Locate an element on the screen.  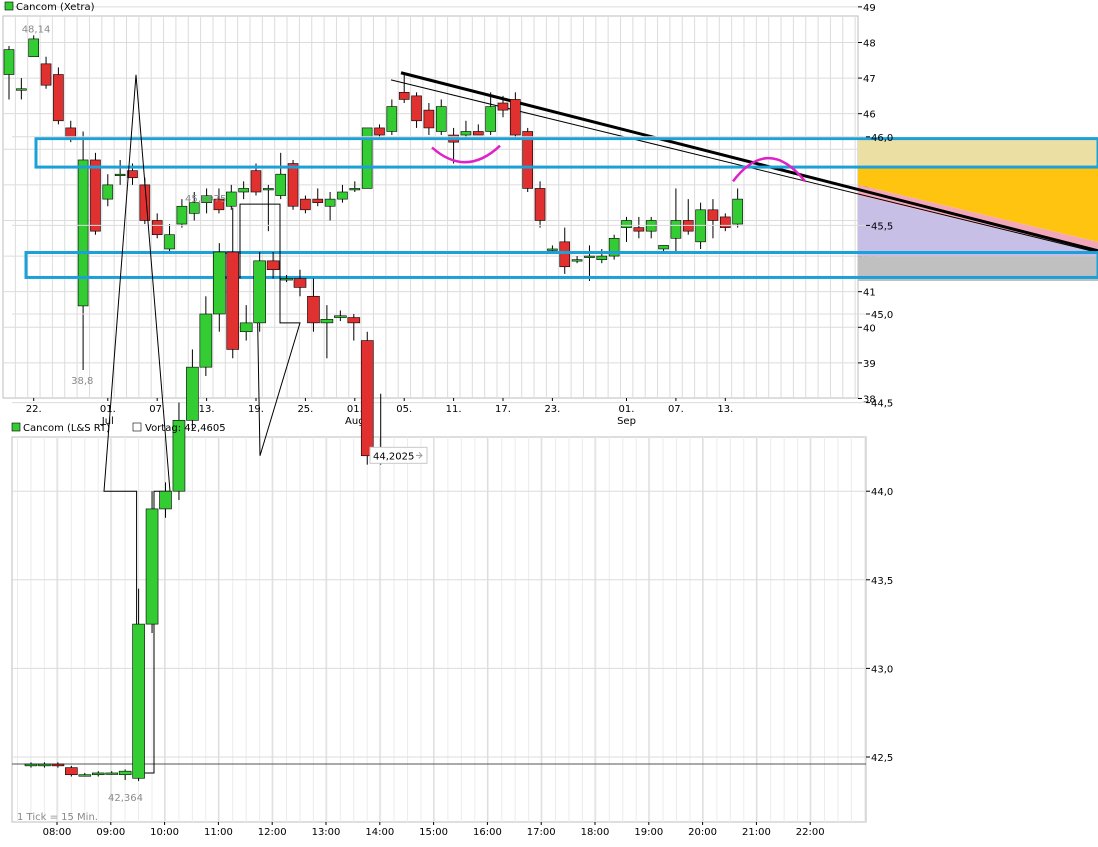
y-tick-label: 47 is located at coordinates (869, 79).